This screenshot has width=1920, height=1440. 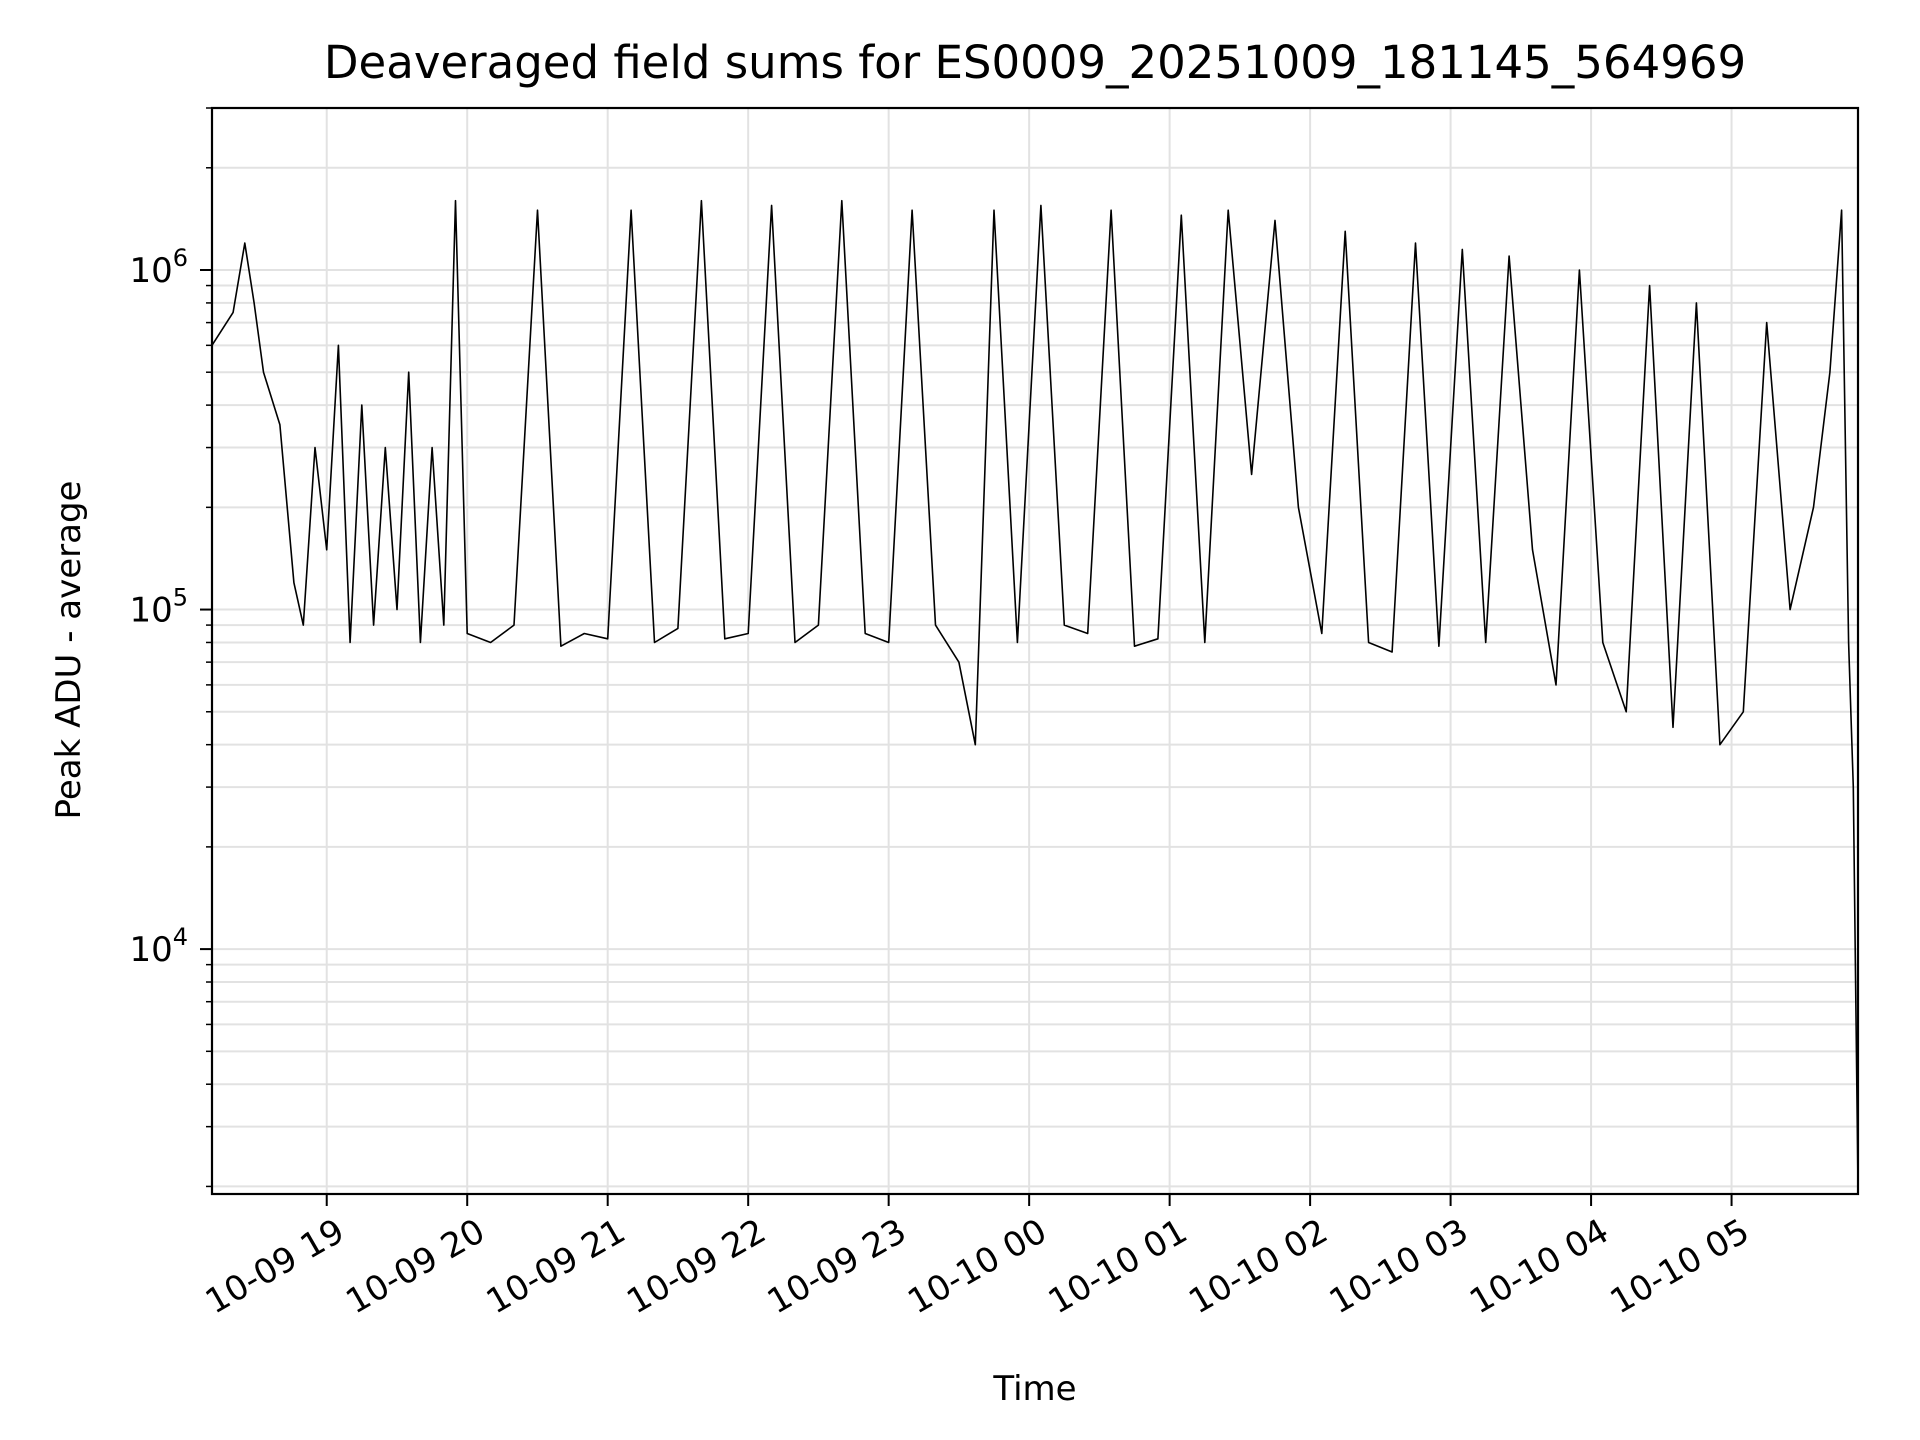 I want to click on y-axis-label: Peak ADU - average, so click(x=69, y=650).